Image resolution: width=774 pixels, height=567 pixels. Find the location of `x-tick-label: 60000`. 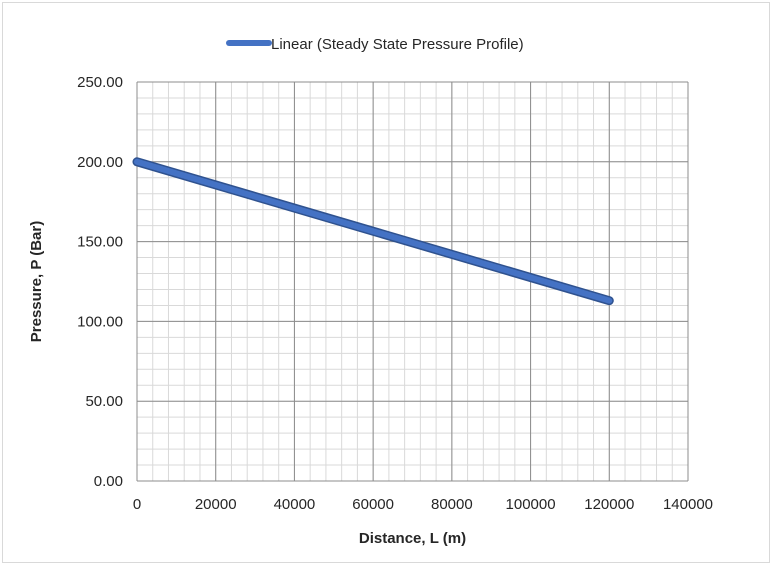

x-tick-label: 60000 is located at coordinates (373, 504).